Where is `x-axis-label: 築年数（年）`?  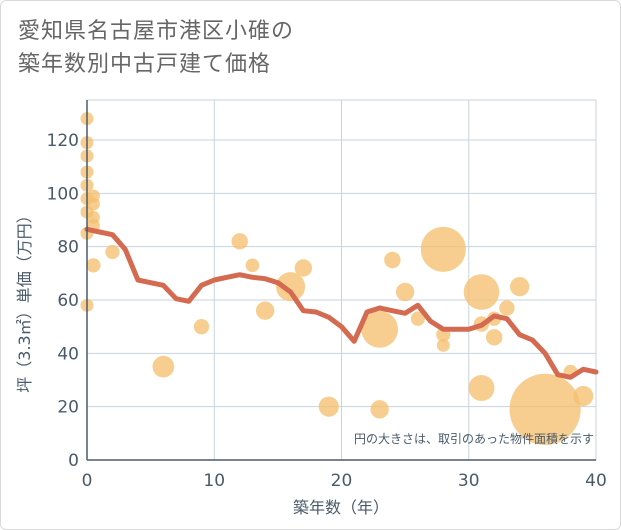 x-axis-label: 築年数（年） is located at coordinates (341, 507).